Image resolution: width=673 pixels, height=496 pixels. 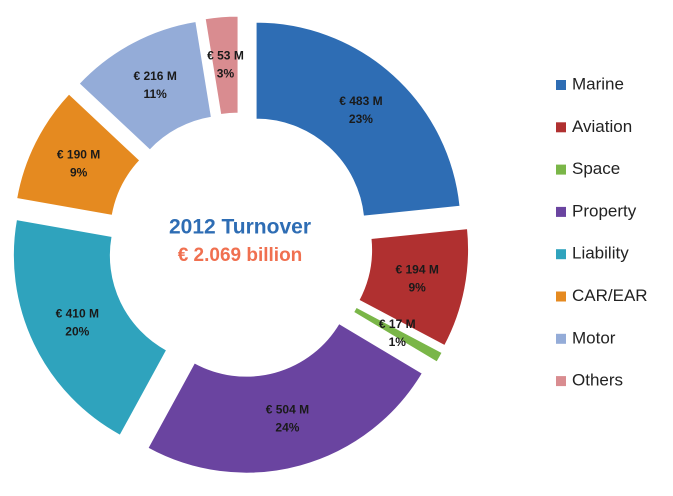 I want to click on legend-label: Motor, so click(x=594, y=337).